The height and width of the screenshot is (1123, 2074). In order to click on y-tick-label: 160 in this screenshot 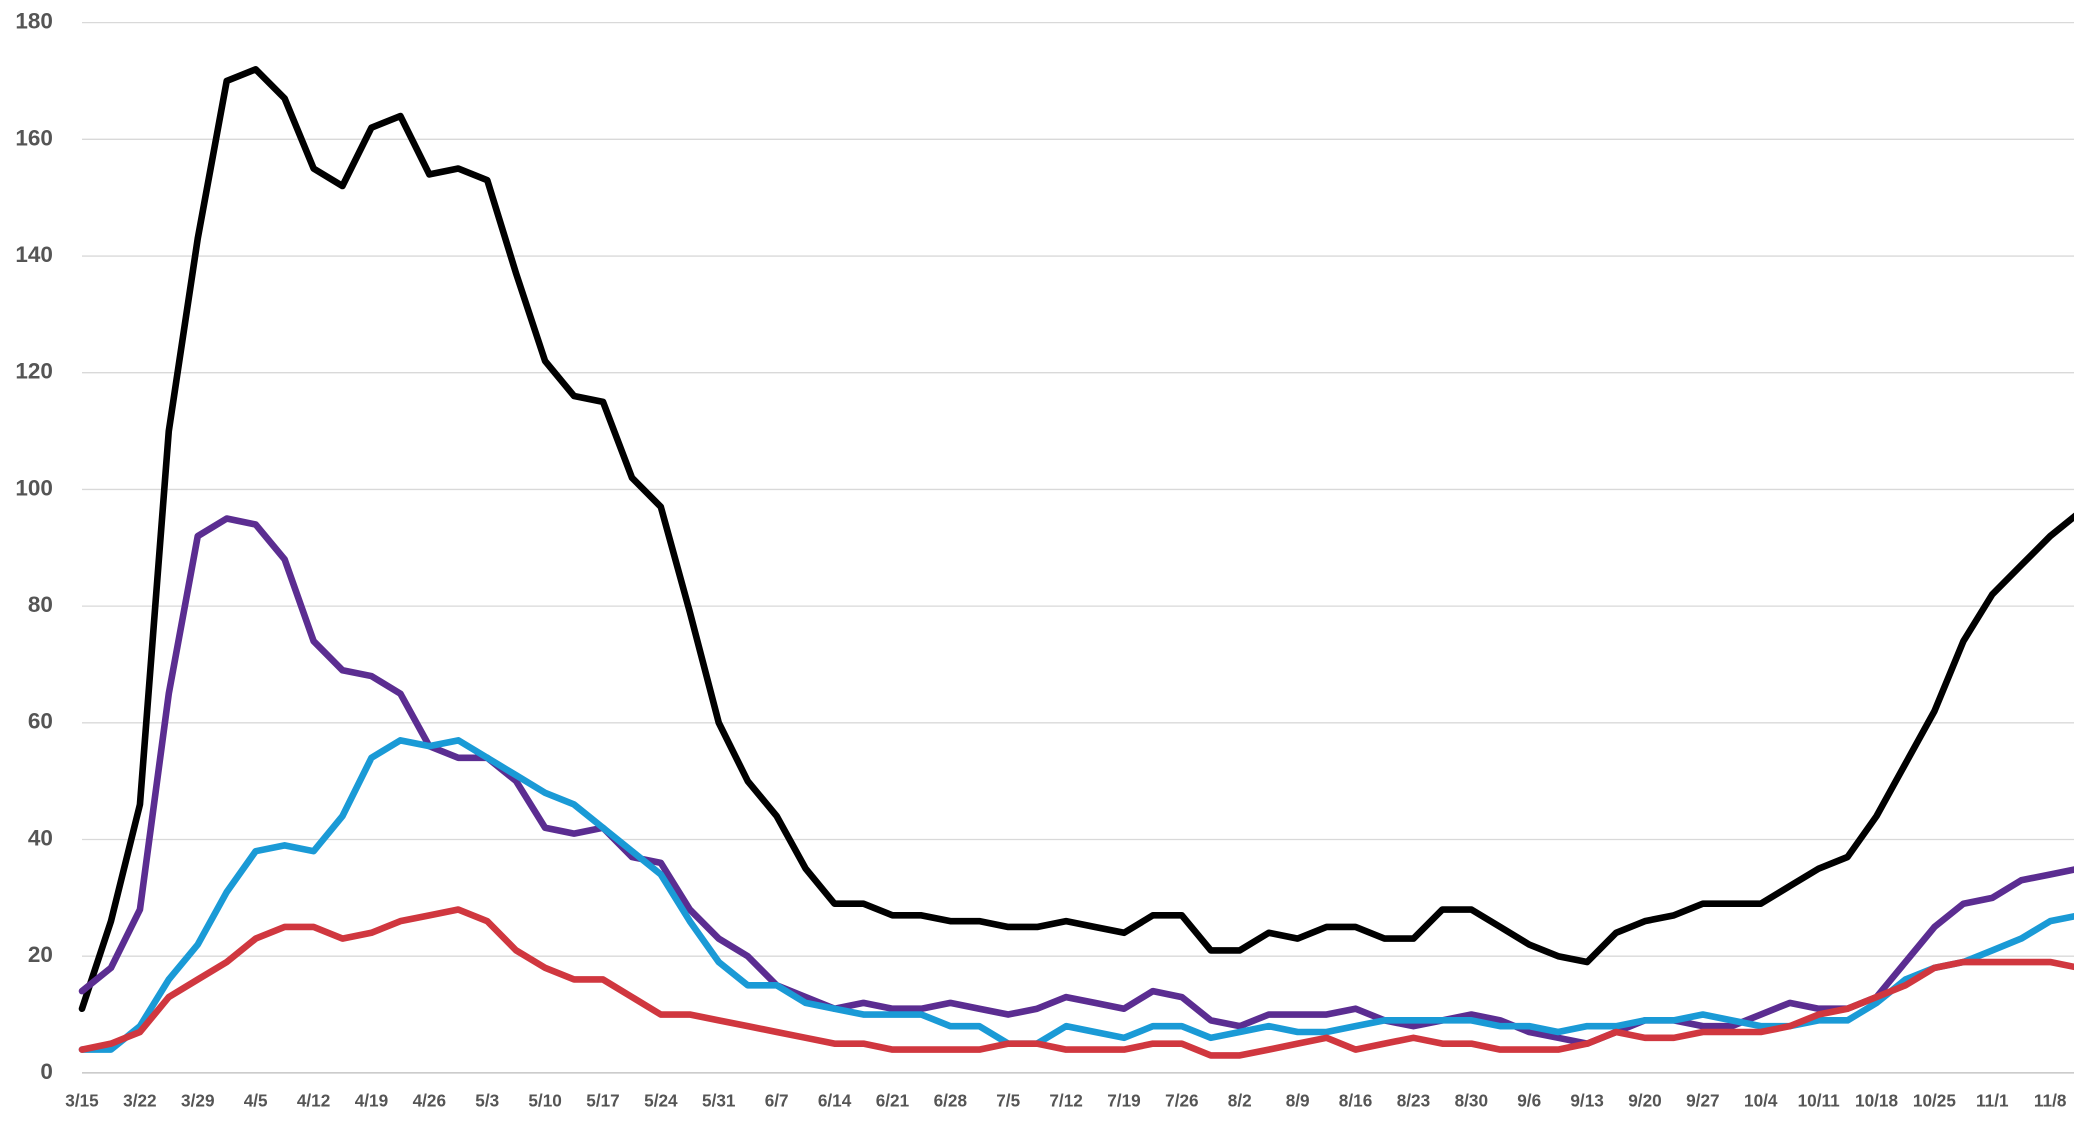, I will do `click(34, 137)`.